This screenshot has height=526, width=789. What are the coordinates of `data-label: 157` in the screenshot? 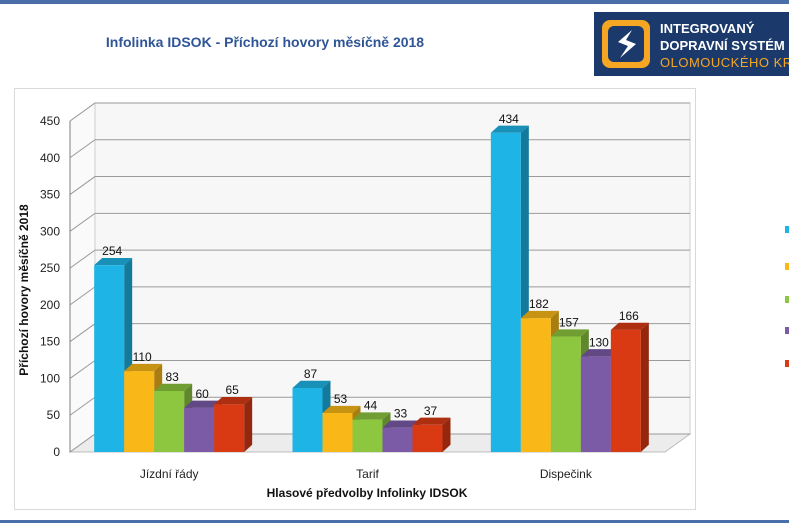 It's located at (569, 323).